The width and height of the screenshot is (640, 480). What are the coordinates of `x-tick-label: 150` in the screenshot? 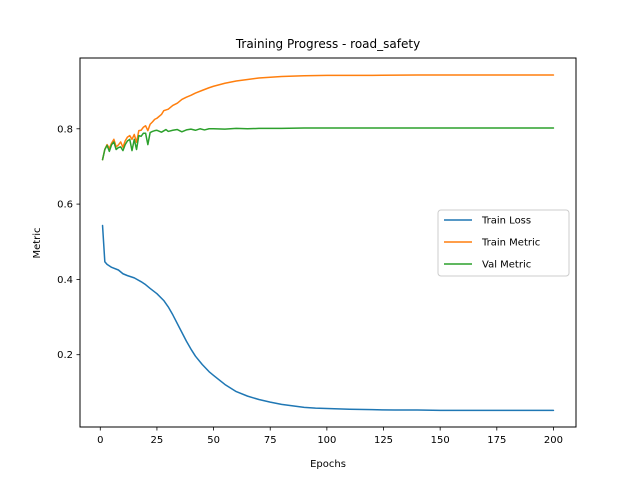 It's located at (440, 440).